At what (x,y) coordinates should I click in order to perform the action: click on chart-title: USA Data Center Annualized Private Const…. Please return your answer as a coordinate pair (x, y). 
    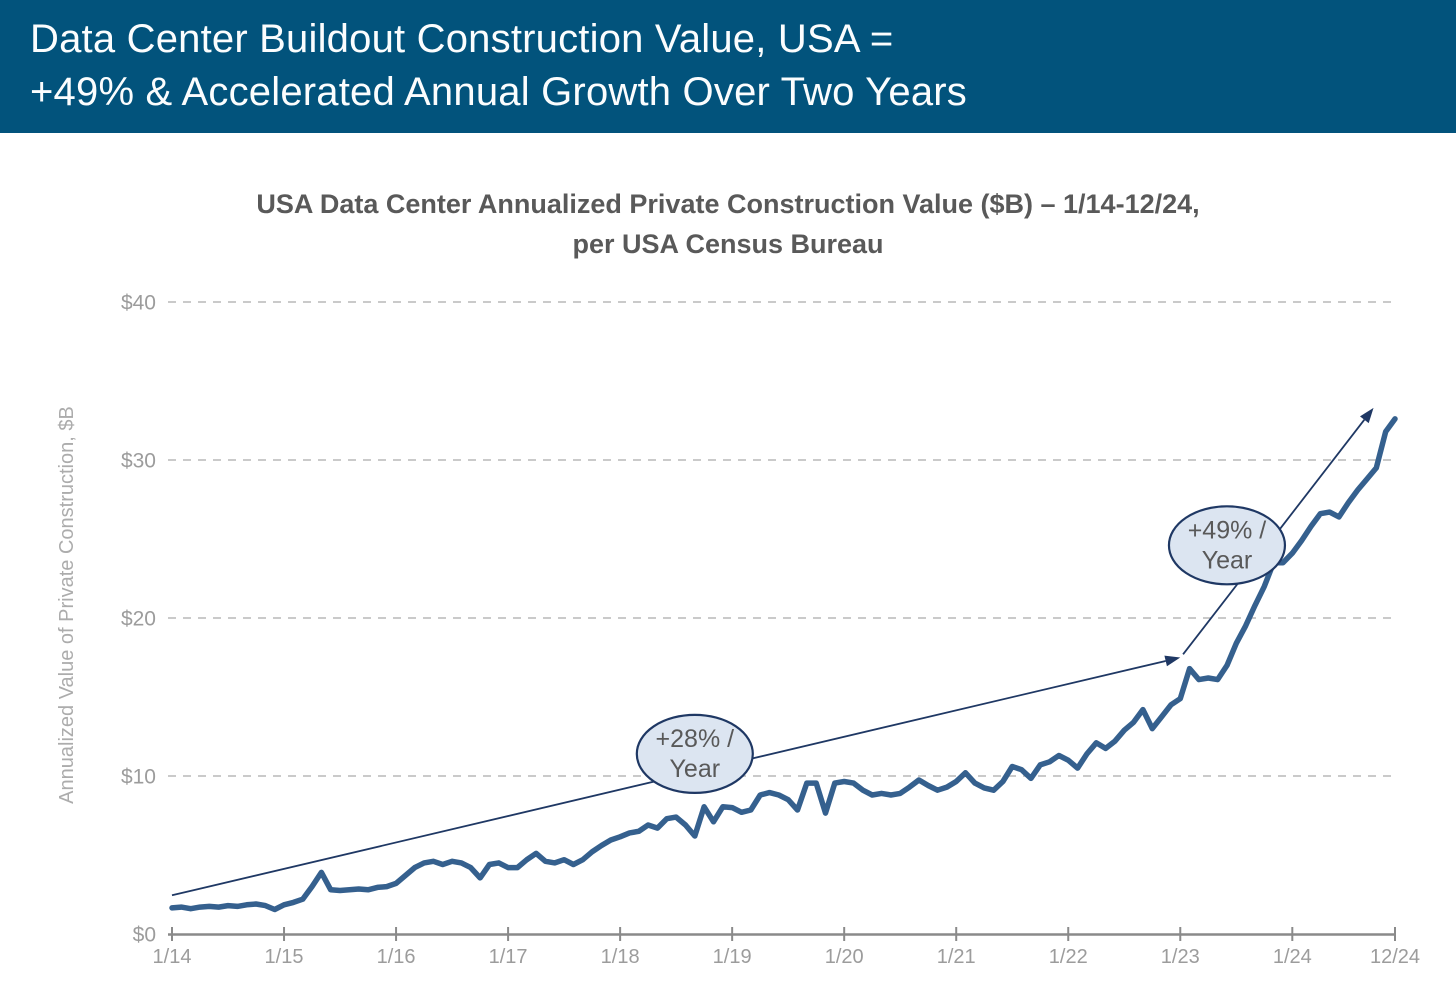
    Looking at the image, I should click on (728, 224).